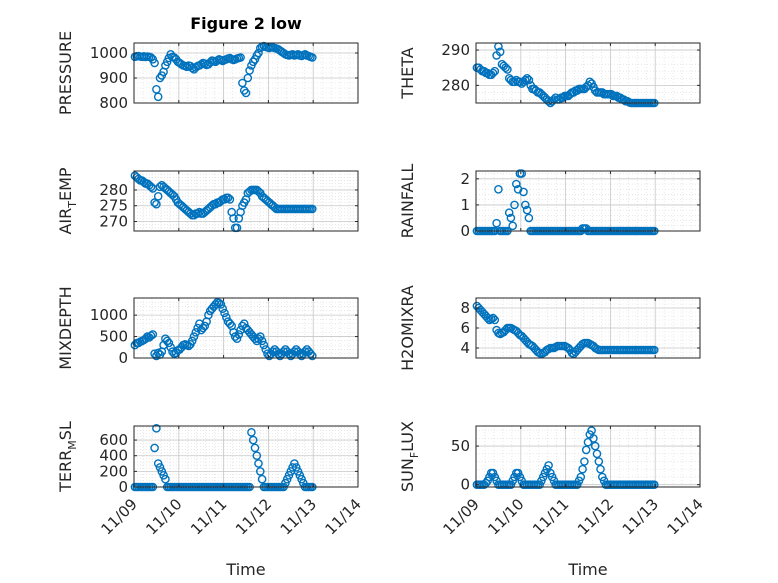 The image size is (778, 583). Describe the element at coordinates (460, 446) in the screenshot. I see `y-tick-label: 50` at that location.